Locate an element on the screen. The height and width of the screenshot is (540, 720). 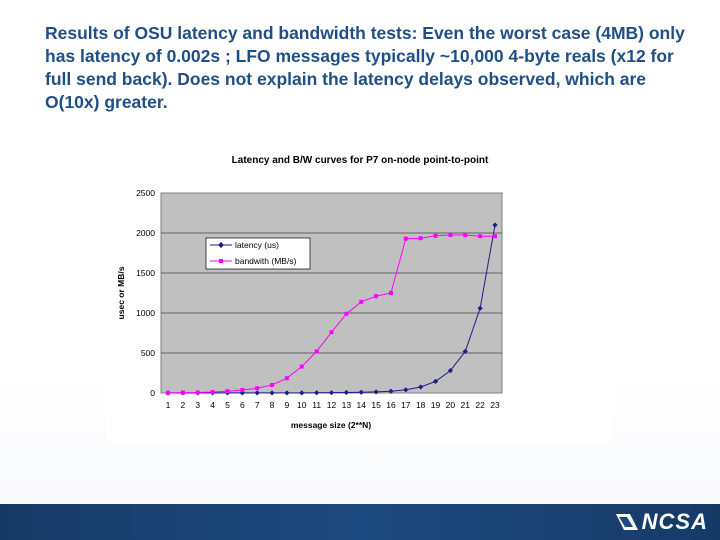
legend: latency (us) bandwith (MB/s) is located at coordinates (258, 253).